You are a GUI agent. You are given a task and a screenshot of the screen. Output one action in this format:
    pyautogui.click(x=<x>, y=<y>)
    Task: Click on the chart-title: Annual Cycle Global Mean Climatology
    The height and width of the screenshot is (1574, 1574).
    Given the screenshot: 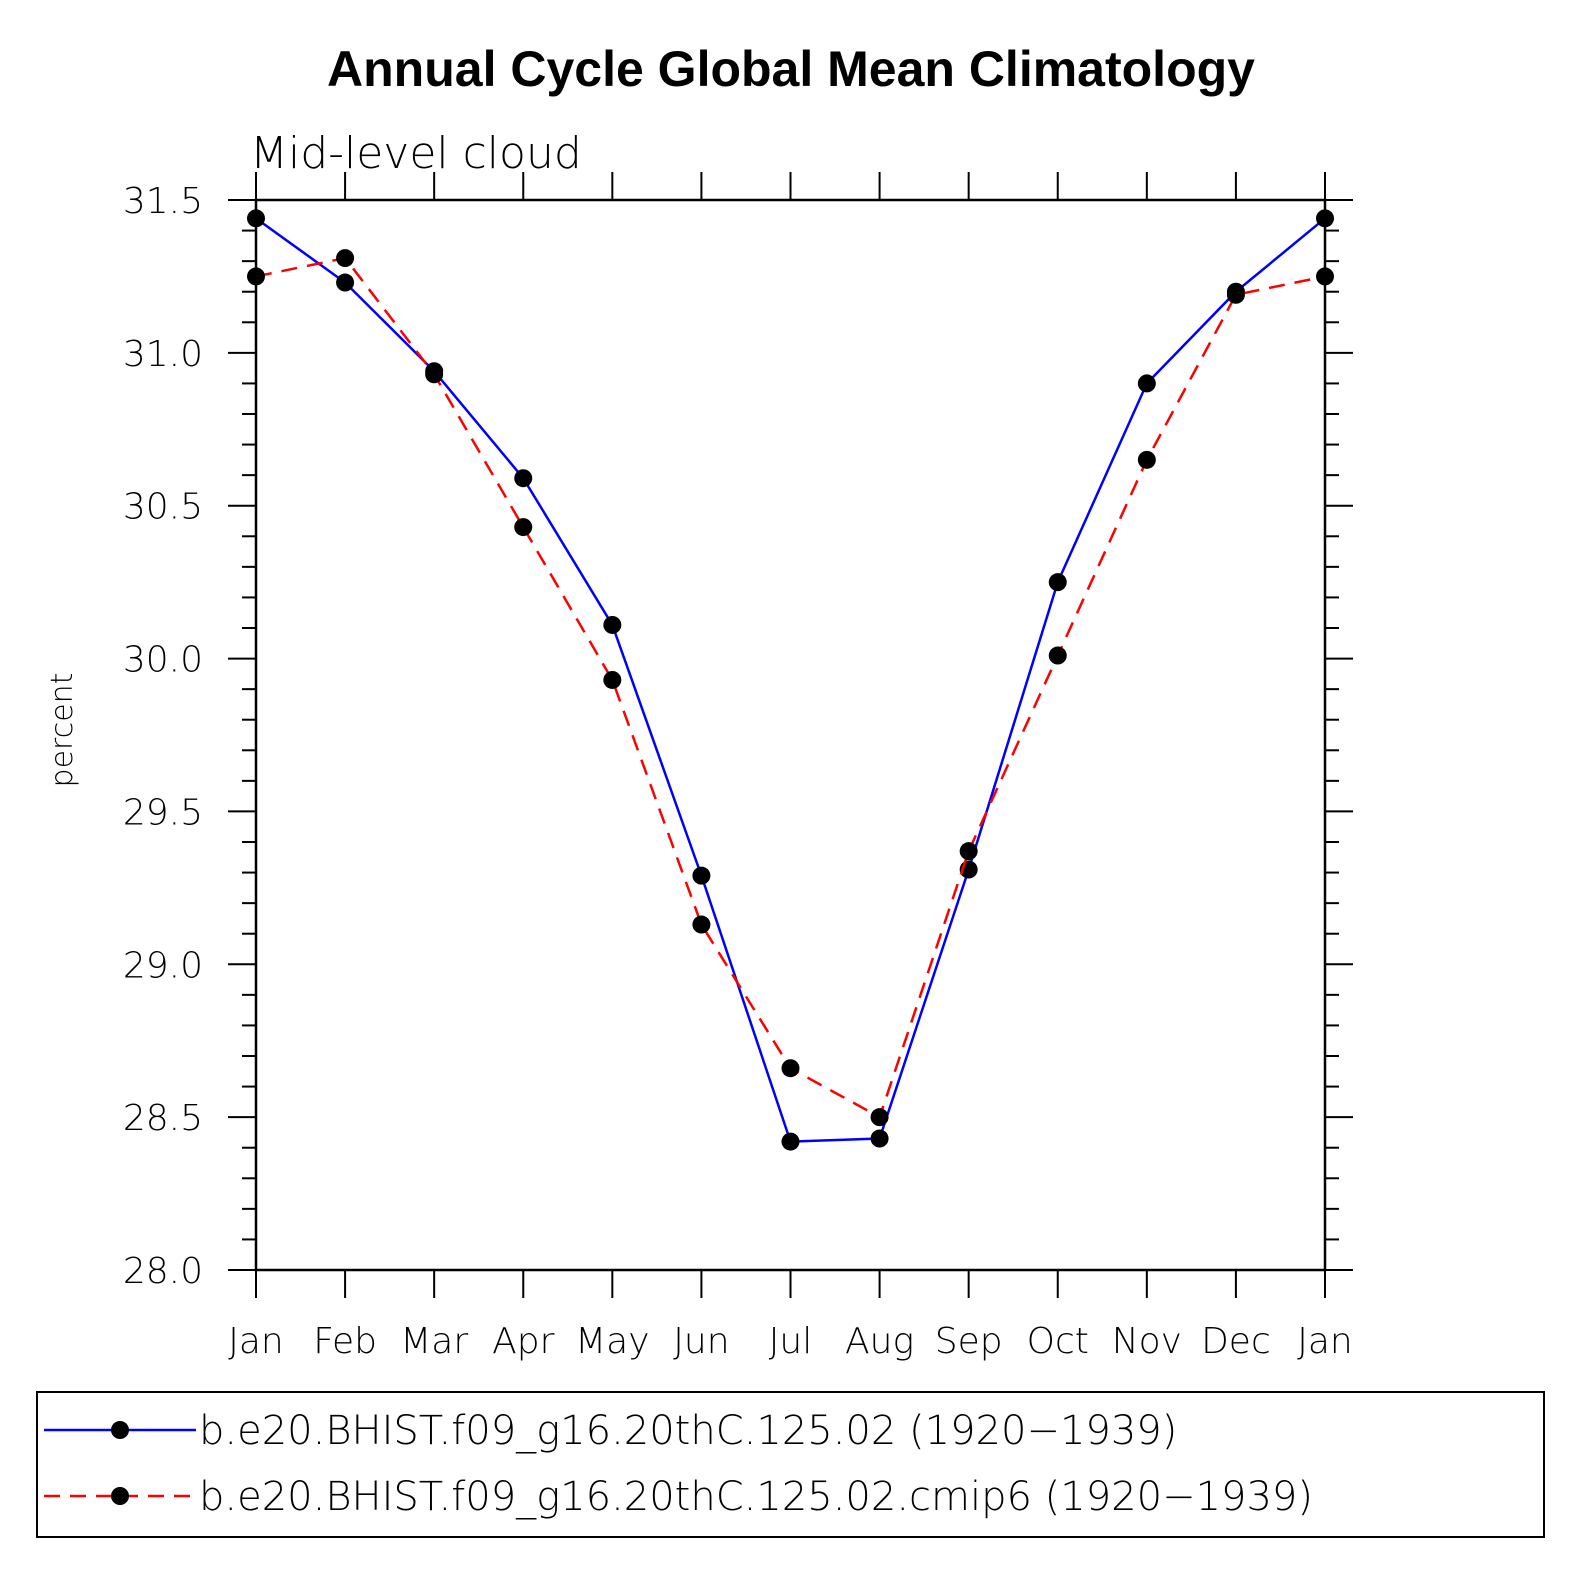 What is the action you would take?
    pyautogui.click(x=791, y=69)
    